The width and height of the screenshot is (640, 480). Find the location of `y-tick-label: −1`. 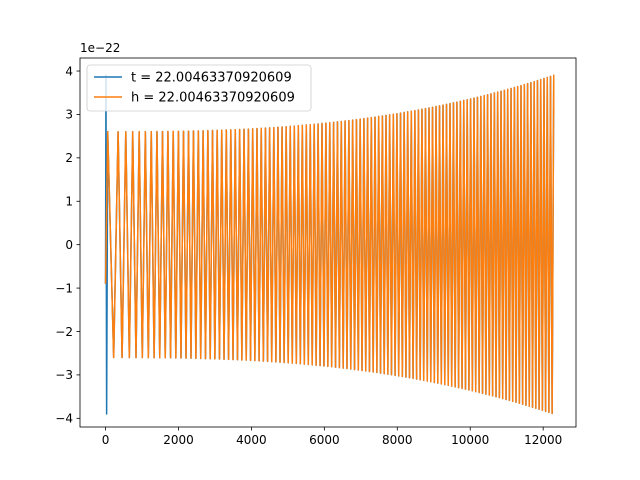

y-tick-label: −1 is located at coordinates (64, 288).